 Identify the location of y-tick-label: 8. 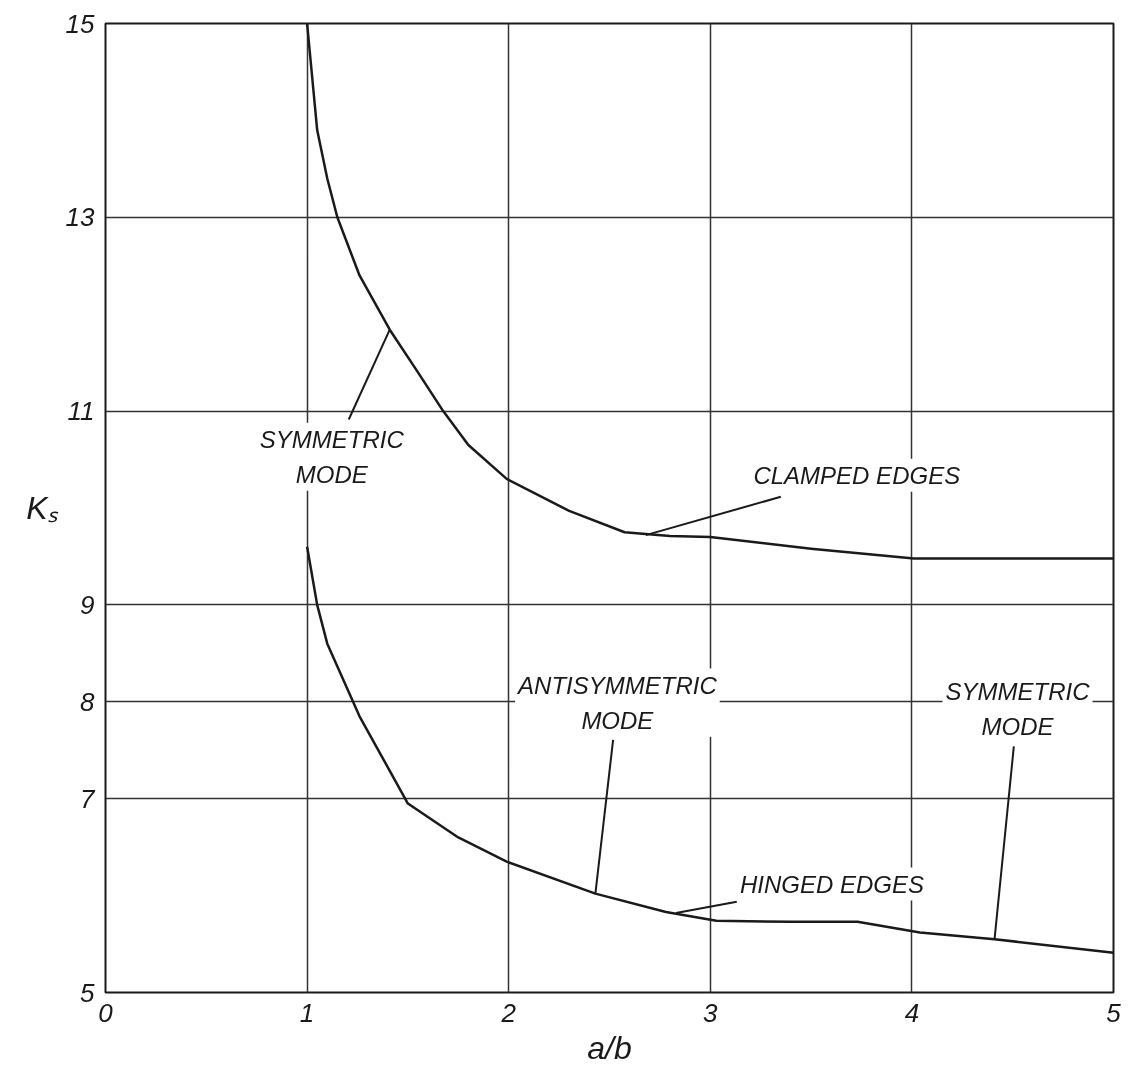
(88, 701).